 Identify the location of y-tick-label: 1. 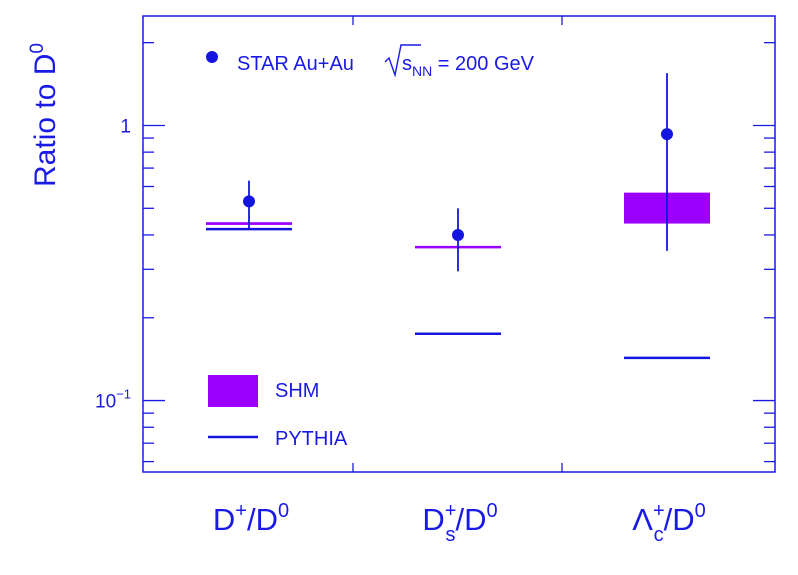
(125, 126).